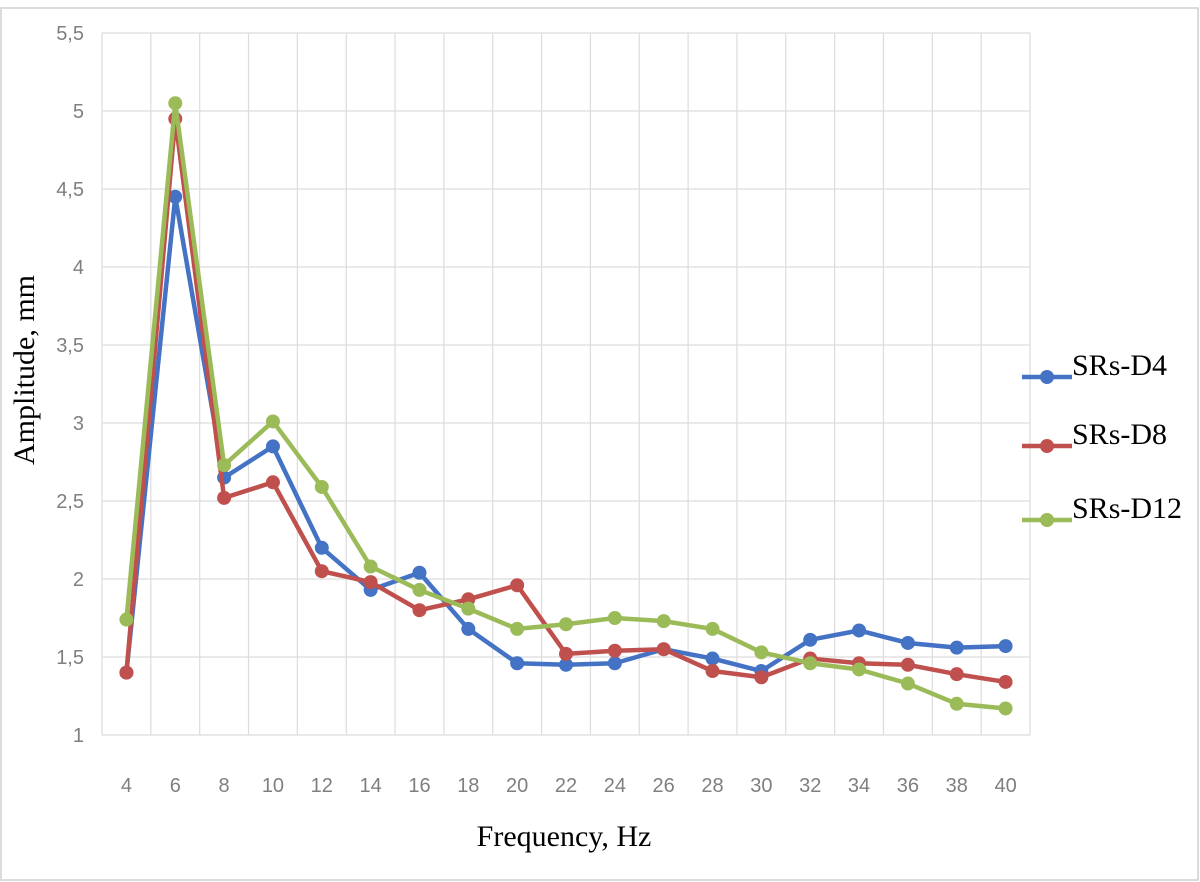  I want to click on x-tick-labels: 4 6 8 10 12 14 16 18 20 22 24 26 28 30 32 34 36 38 40, so click(569, 786).